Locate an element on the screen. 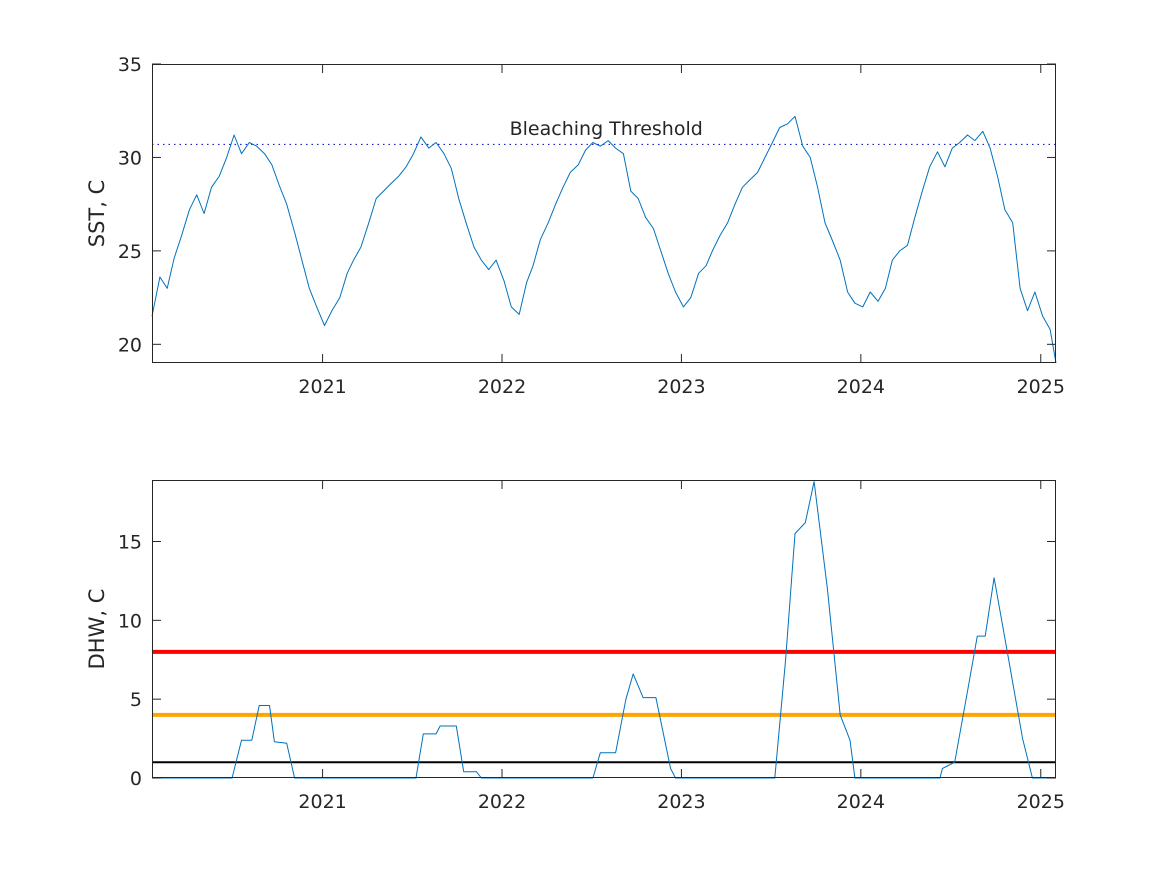 The width and height of the screenshot is (1167, 875). sst-xtick-label: 2023 is located at coordinates (681, 387).